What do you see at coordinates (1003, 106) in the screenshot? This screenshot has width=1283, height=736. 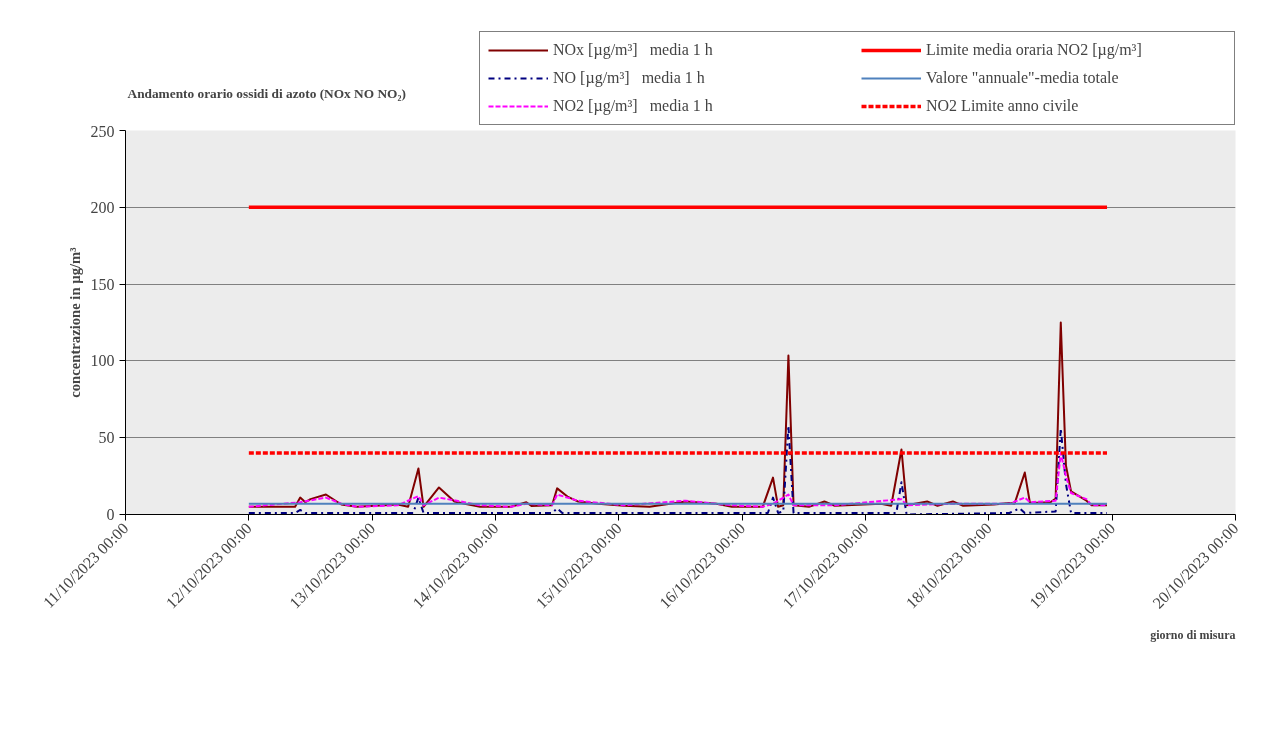 I see `legend-label: NO2 Limite anno civile` at bounding box center [1003, 106].